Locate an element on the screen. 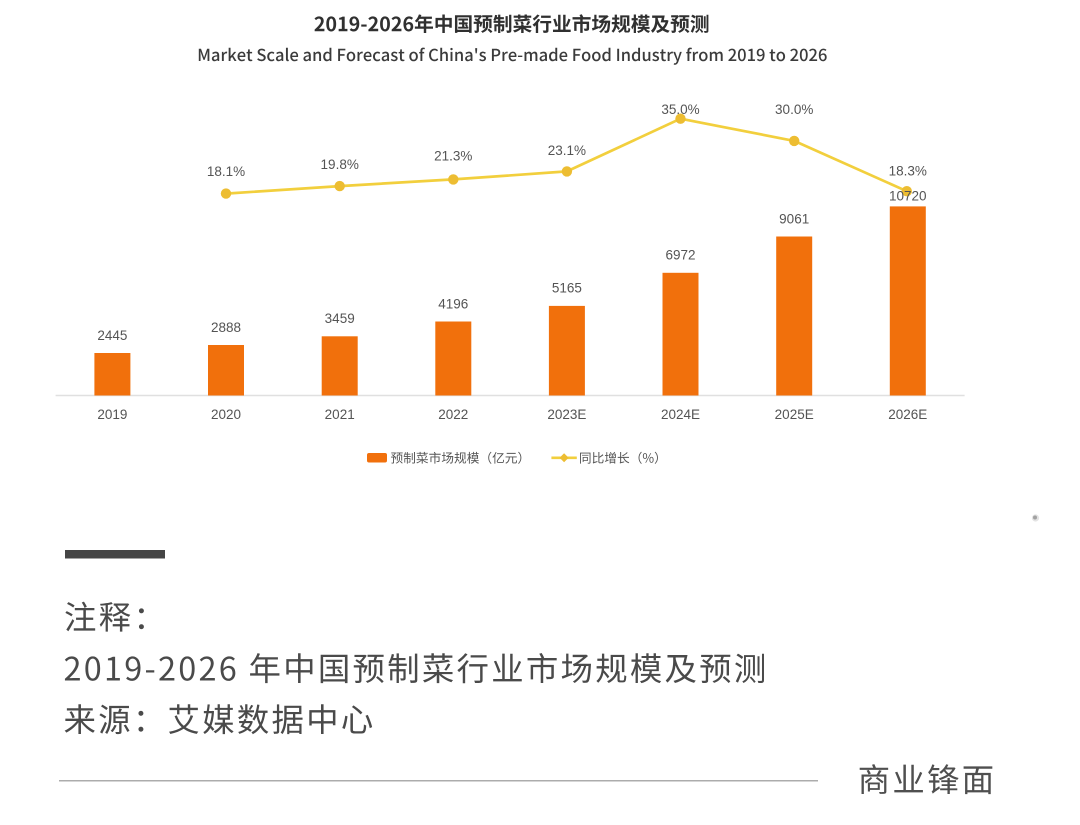 The image size is (1080, 825). svg-text: 23.1% is located at coordinates (567, 150).